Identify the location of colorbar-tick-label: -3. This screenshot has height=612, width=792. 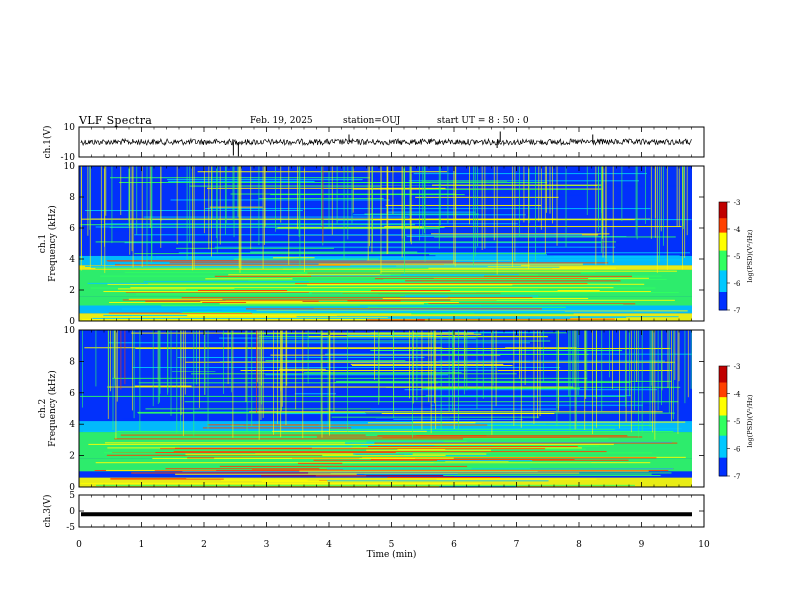
(737, 203).